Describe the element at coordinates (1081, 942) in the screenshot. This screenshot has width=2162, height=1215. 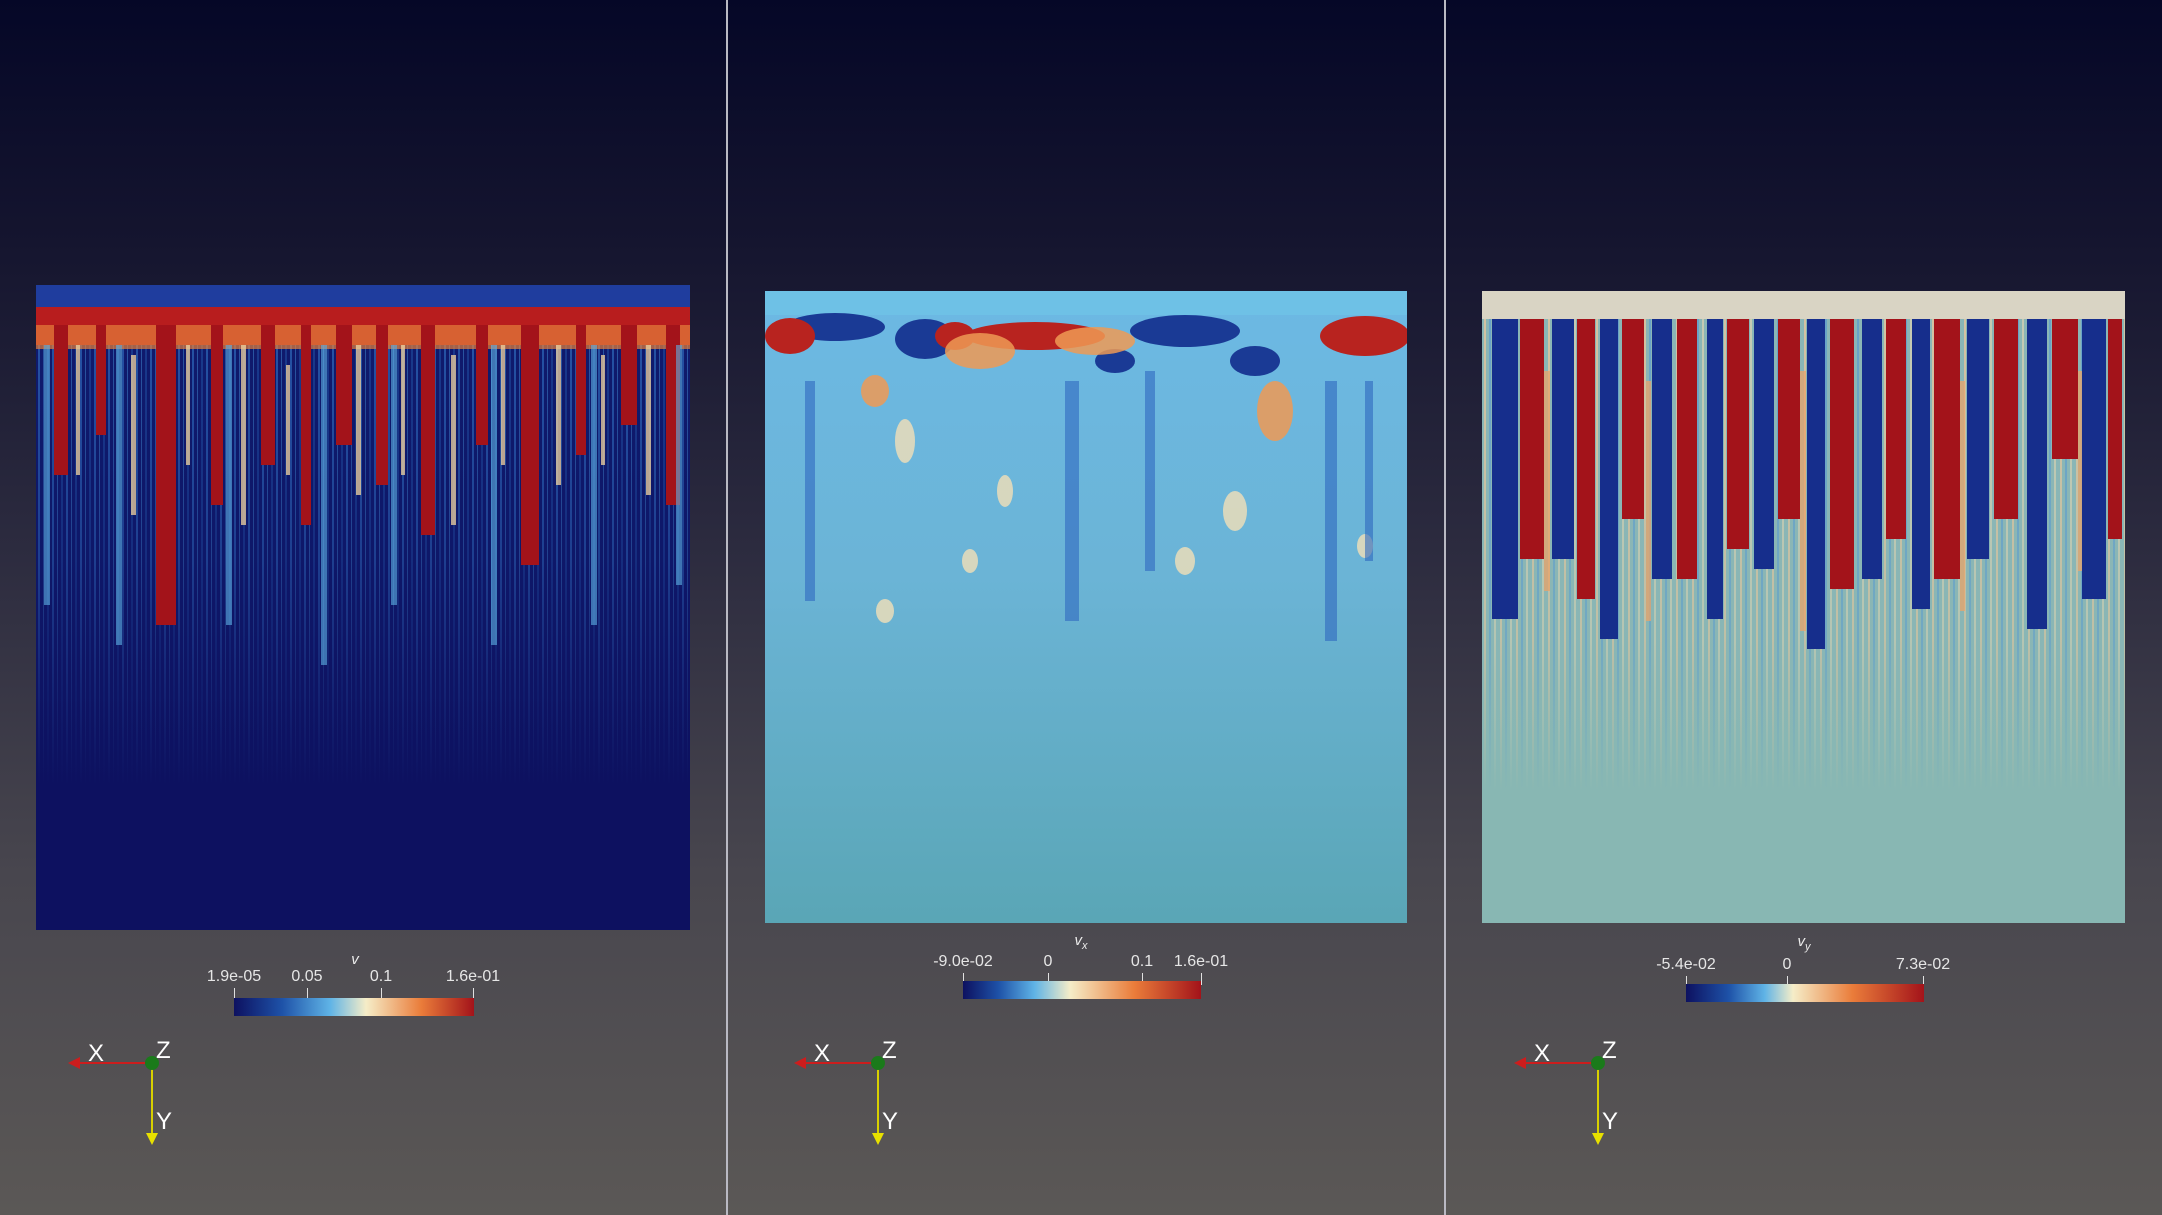
I see `colorbar-title: vx` at that location.